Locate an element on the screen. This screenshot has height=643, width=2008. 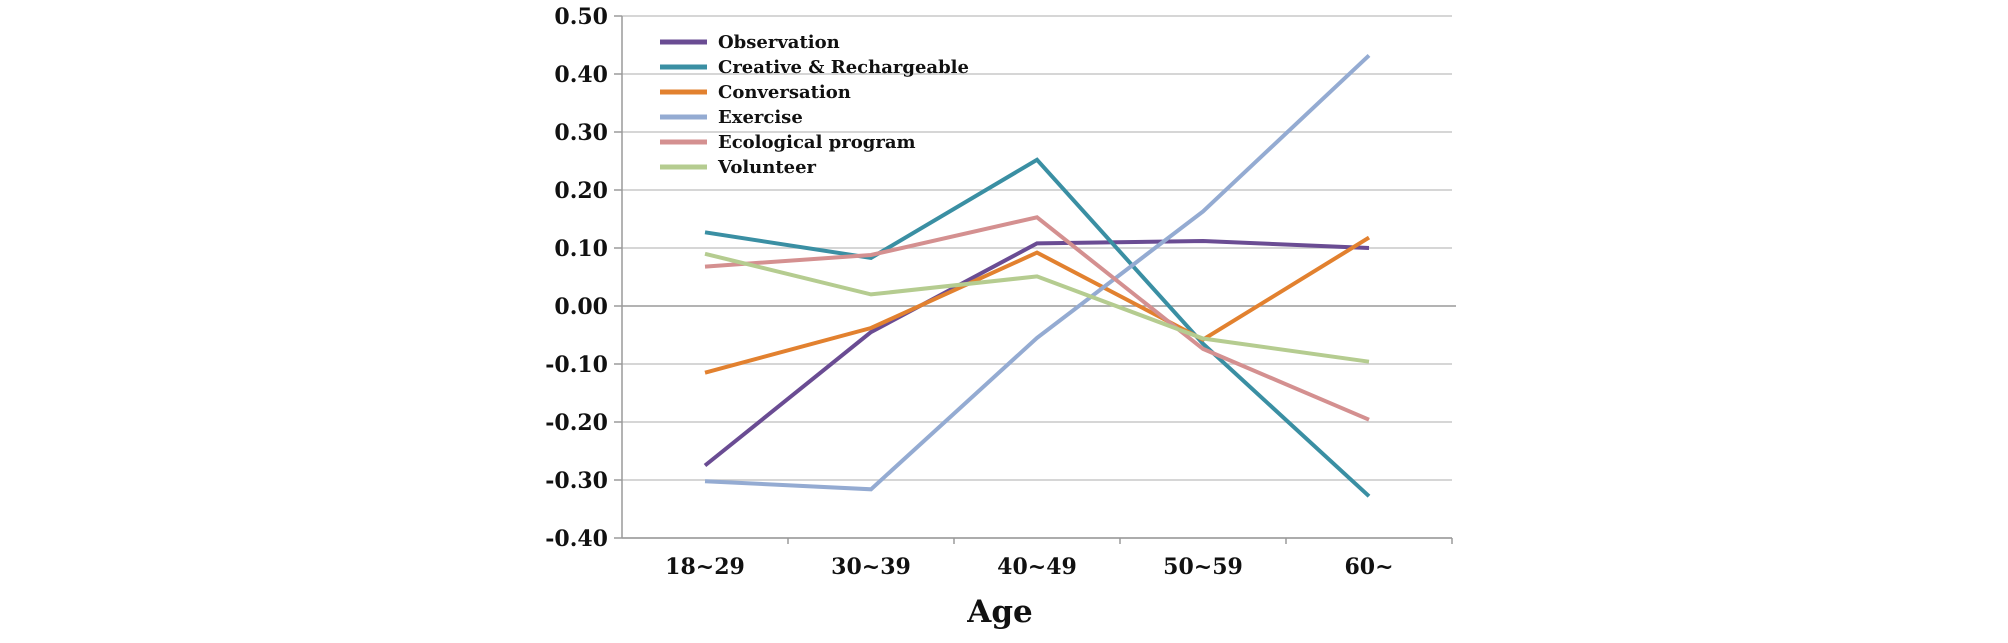
y-tick-label: 0.00 is located at coordinates (581, 307).